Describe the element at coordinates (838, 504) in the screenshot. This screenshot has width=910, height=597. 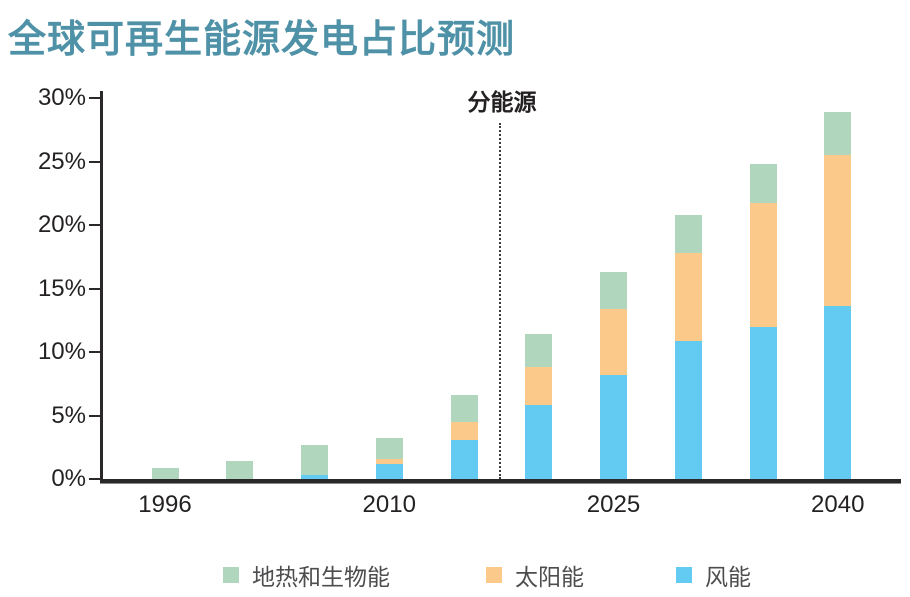
I see `x-axis-label: 2040` at that location.